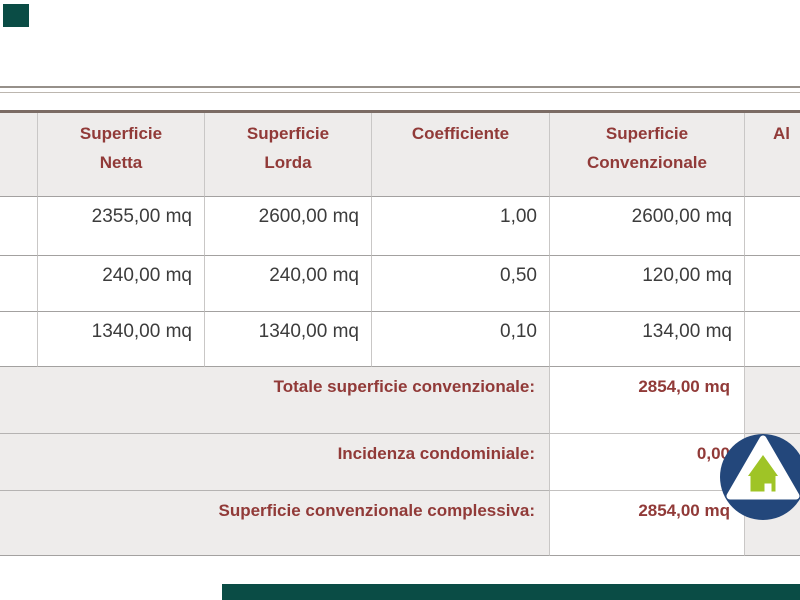 The image size is (800, 600). I want to click on header-cell-empty, so click(19, 155).